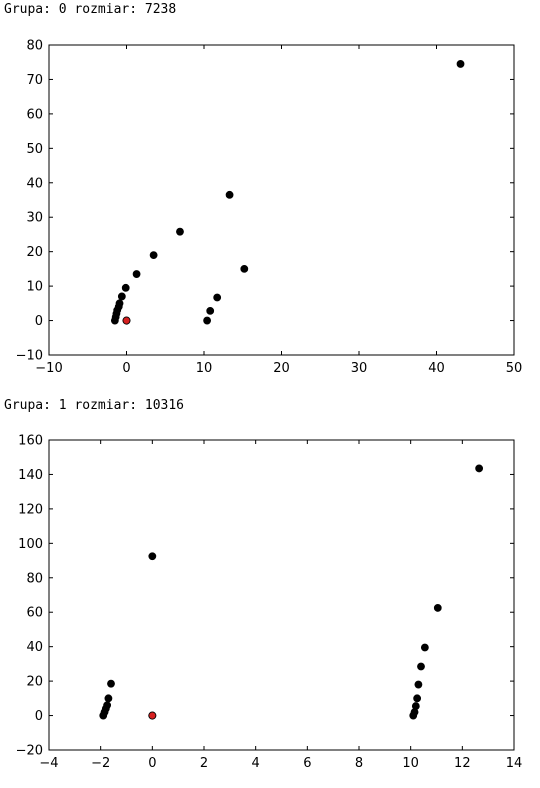 Image resolution: width=540 pixels, height=788 pixels. Describe the element at coordinates (29, 751) in the screenshot. I see `y-tick-label: −20` at that location.